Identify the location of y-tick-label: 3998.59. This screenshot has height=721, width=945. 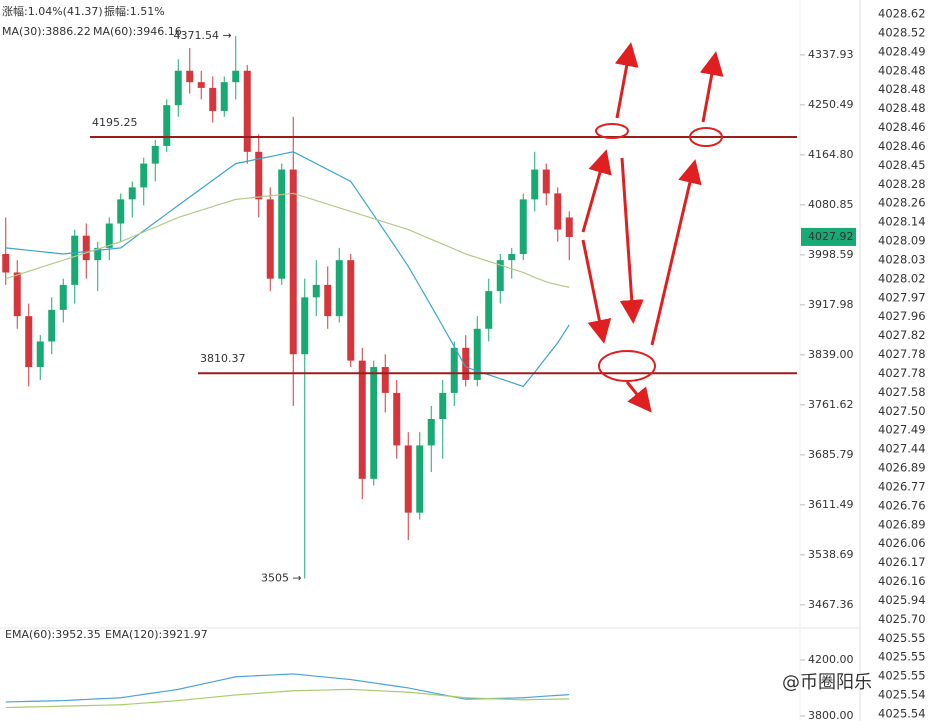
(831, 254).